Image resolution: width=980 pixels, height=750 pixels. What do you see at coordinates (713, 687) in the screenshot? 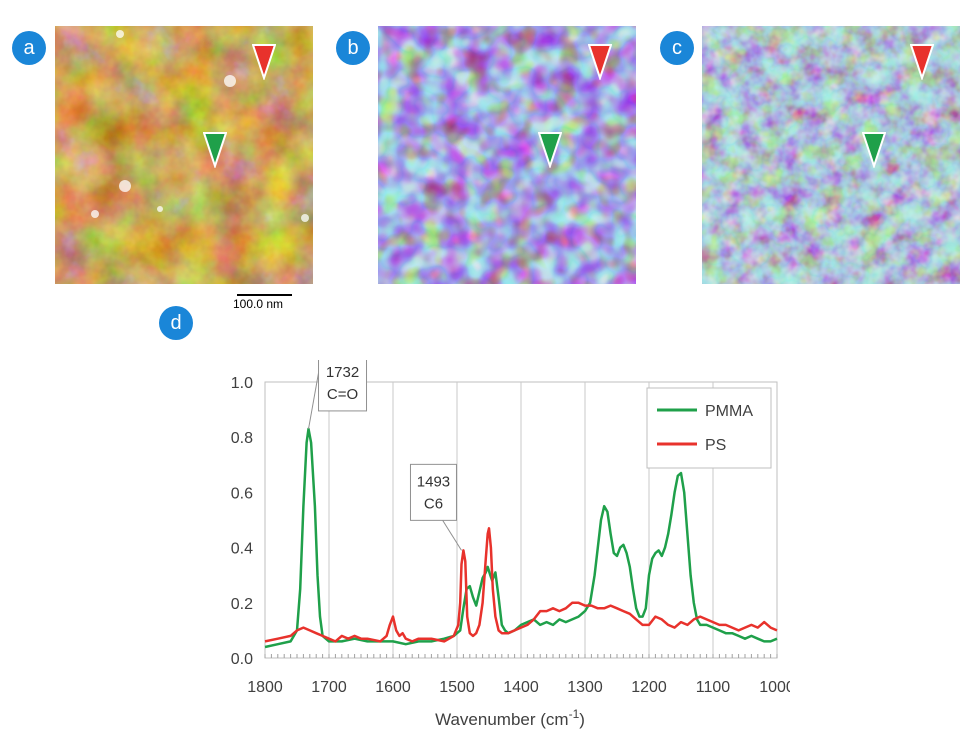
I see `x-tick-label: 1100` at bounding box center [713, 687].